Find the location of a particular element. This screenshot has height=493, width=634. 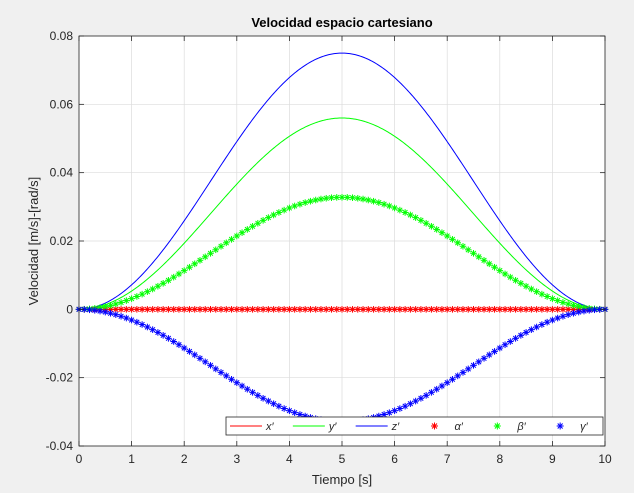

x-tick-label: 4 is located at coordinates (289, 459).